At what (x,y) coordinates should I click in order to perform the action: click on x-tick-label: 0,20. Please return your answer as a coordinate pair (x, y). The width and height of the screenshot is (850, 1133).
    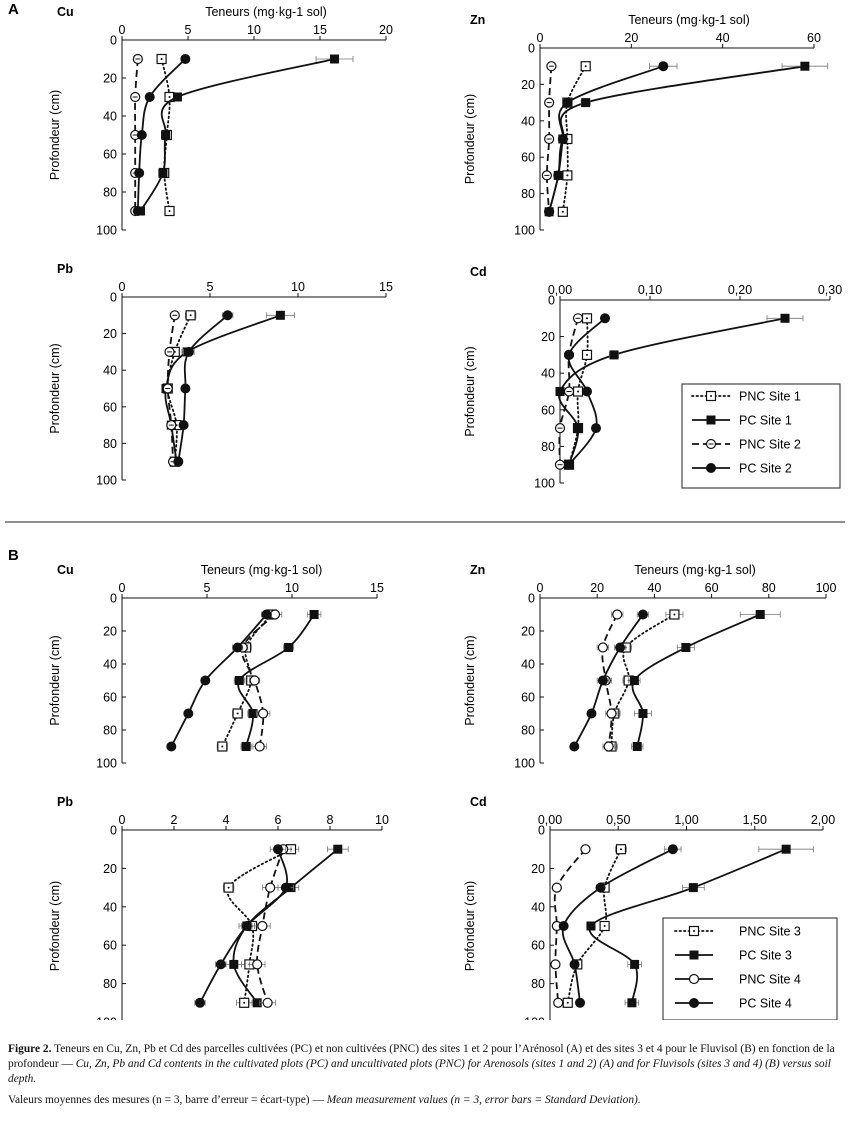
    Looking at the image, I should click on (740, 290).